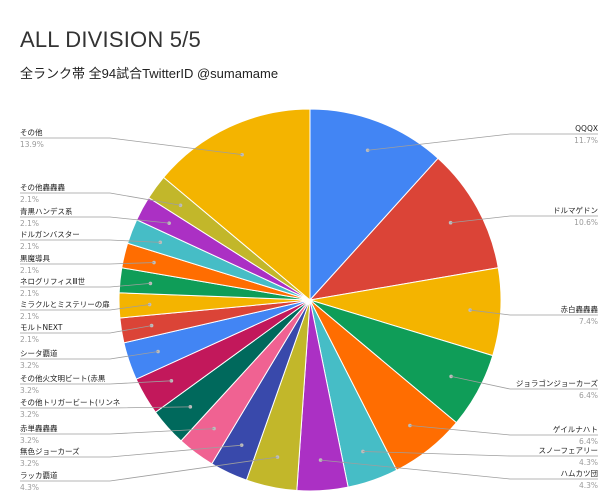  Describe the element at coordinates (63, 378) in the screenshot. I see `slice-label: その他火文明ビート(赤黒` at that location.